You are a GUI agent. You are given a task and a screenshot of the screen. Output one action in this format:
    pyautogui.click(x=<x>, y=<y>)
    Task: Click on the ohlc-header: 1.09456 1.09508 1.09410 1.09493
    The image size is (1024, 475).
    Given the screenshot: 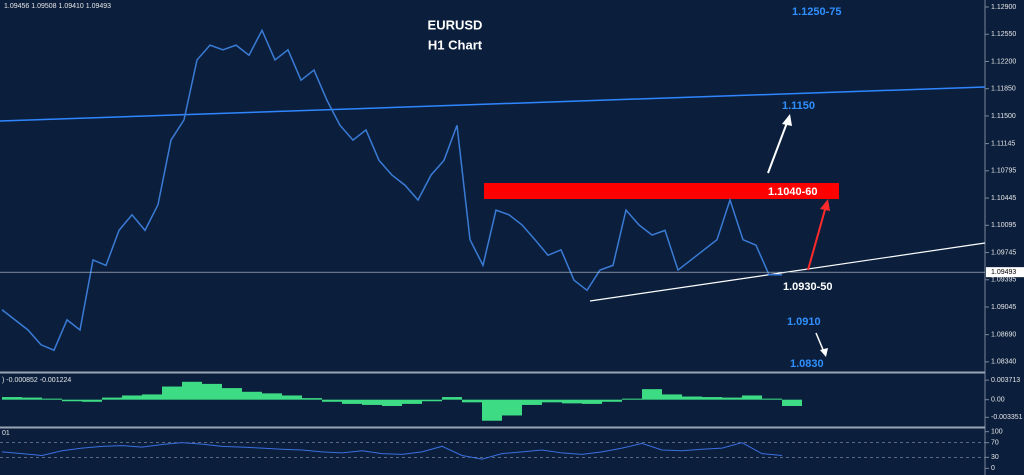 What is the action you would take?
    pyautogui.click(x=57, y=6)
    